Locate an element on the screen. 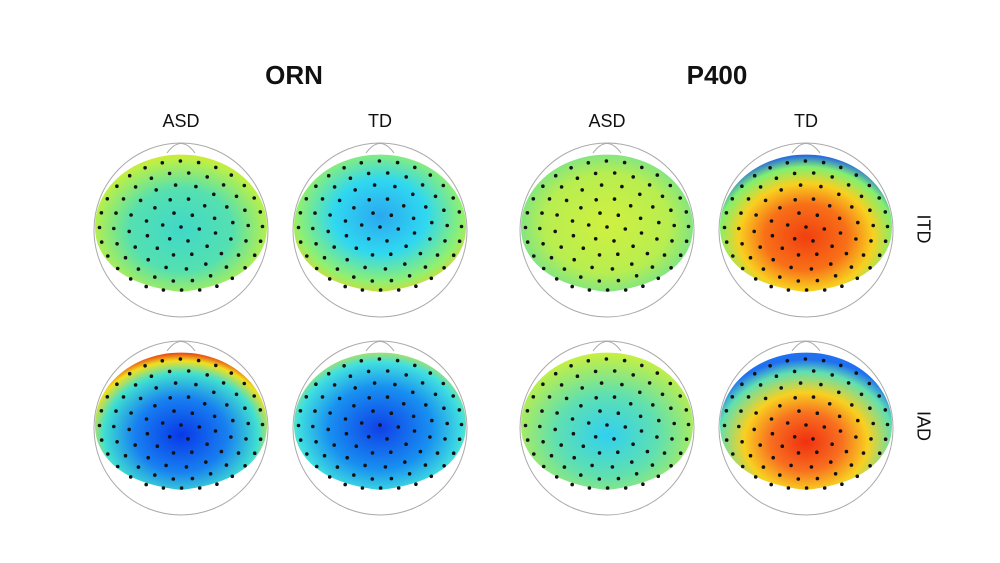 The height and width of the screenshot is (563, 1000). row-label: IAD is located at coordinates (923, 426).